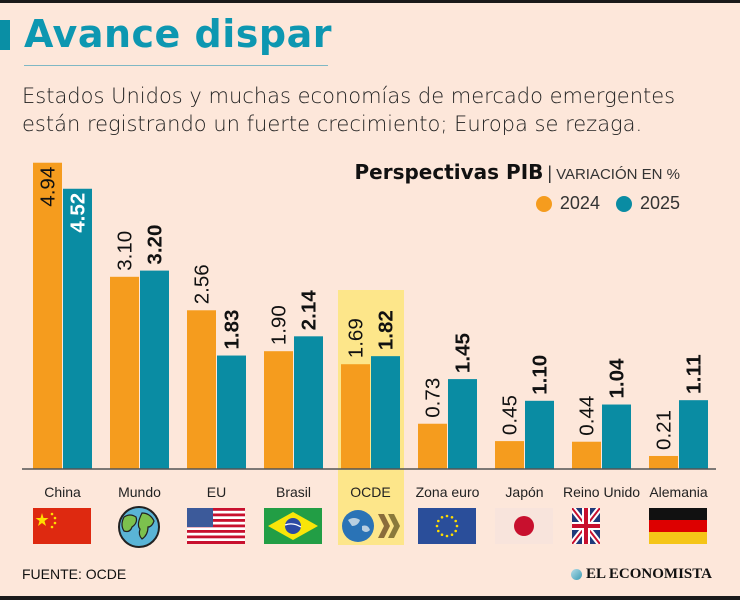 The image size is (740, 600). What do you see at coordinates (308, 402) in the screenshot?
I see `bar-2025-brasil` at bounding box center [308, 402].